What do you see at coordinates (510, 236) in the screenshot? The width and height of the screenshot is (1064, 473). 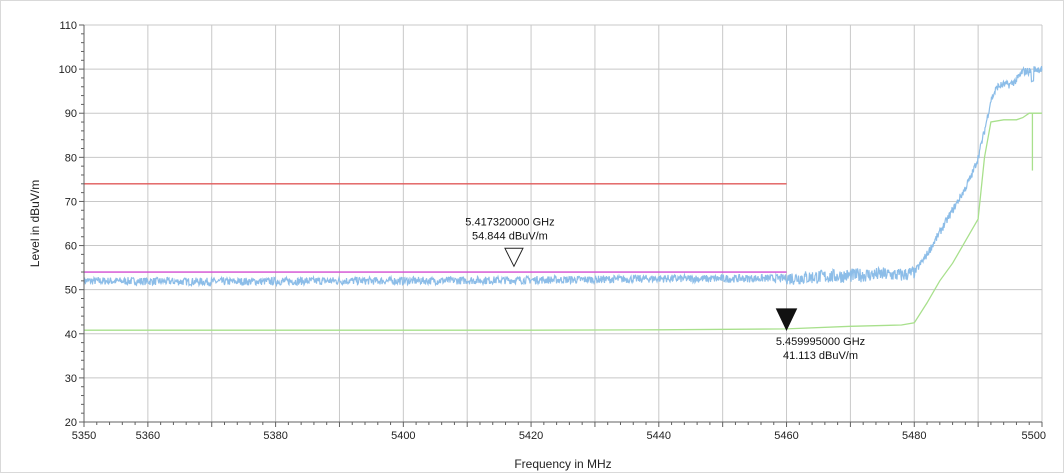 I see `marker-1-level: 54.844 dBuV/m` at bounding box center [510, 236].